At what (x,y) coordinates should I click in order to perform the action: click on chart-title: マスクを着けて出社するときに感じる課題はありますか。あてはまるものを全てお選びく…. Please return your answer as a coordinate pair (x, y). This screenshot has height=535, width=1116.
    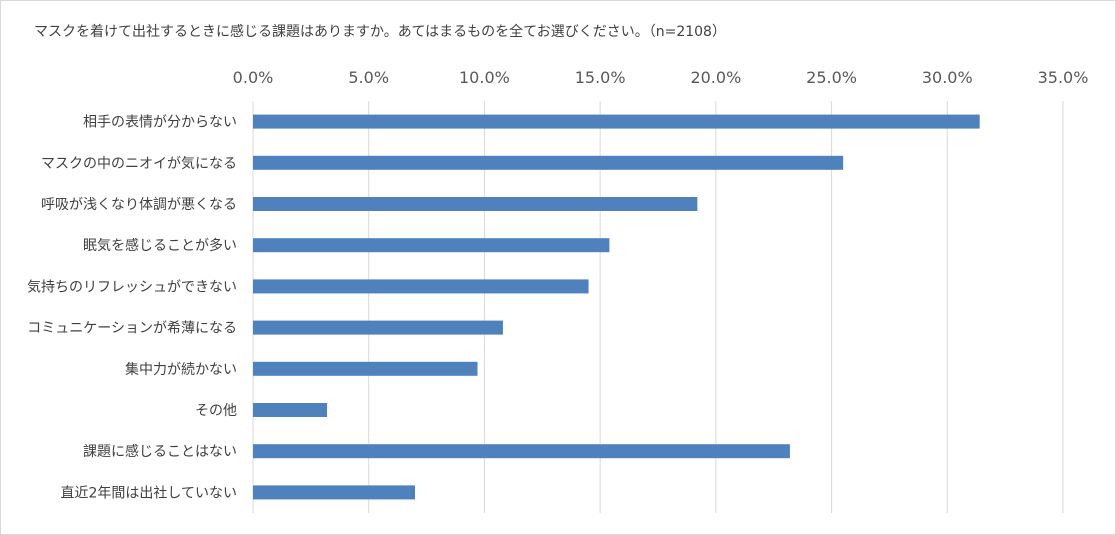
    Looking at the image, I should click on (380, 32).